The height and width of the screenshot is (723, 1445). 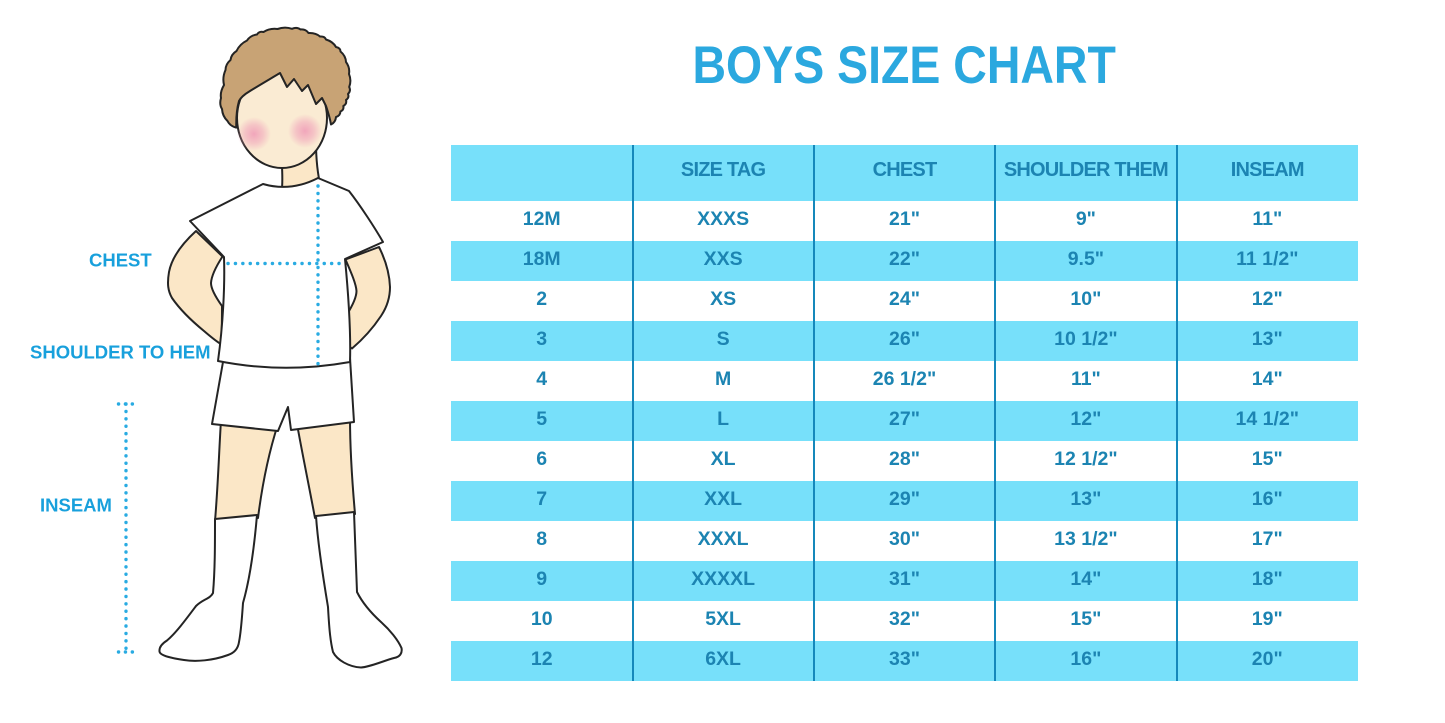 What do you see at coordinates (120, 352) in the screenshot?
I see `svg-text: SHOULDER TO HEM` at bounding box center [120, 352].